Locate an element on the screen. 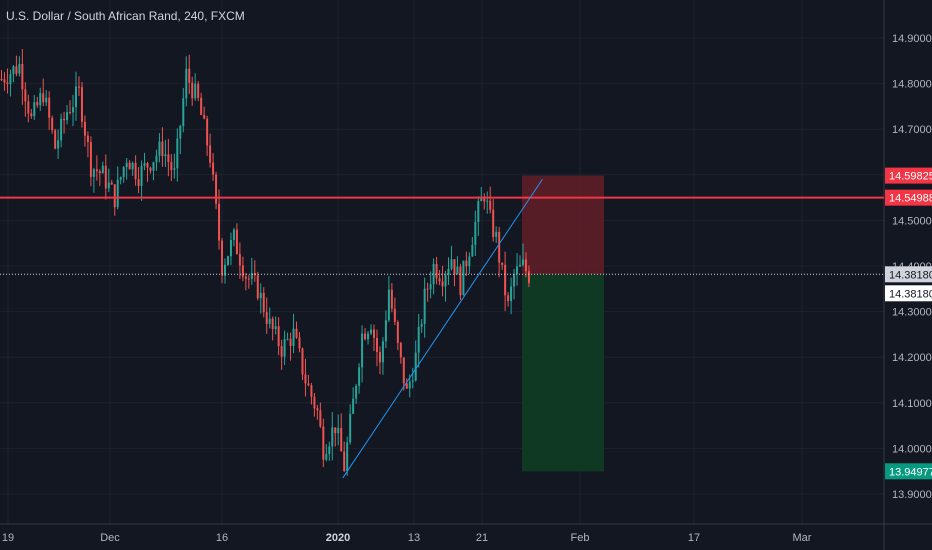 This screenshot has width=932, height=550. time-axis: 19 Dec 16 2020 13 21 Feb 17 Mar is located at coordinates (407, 538).